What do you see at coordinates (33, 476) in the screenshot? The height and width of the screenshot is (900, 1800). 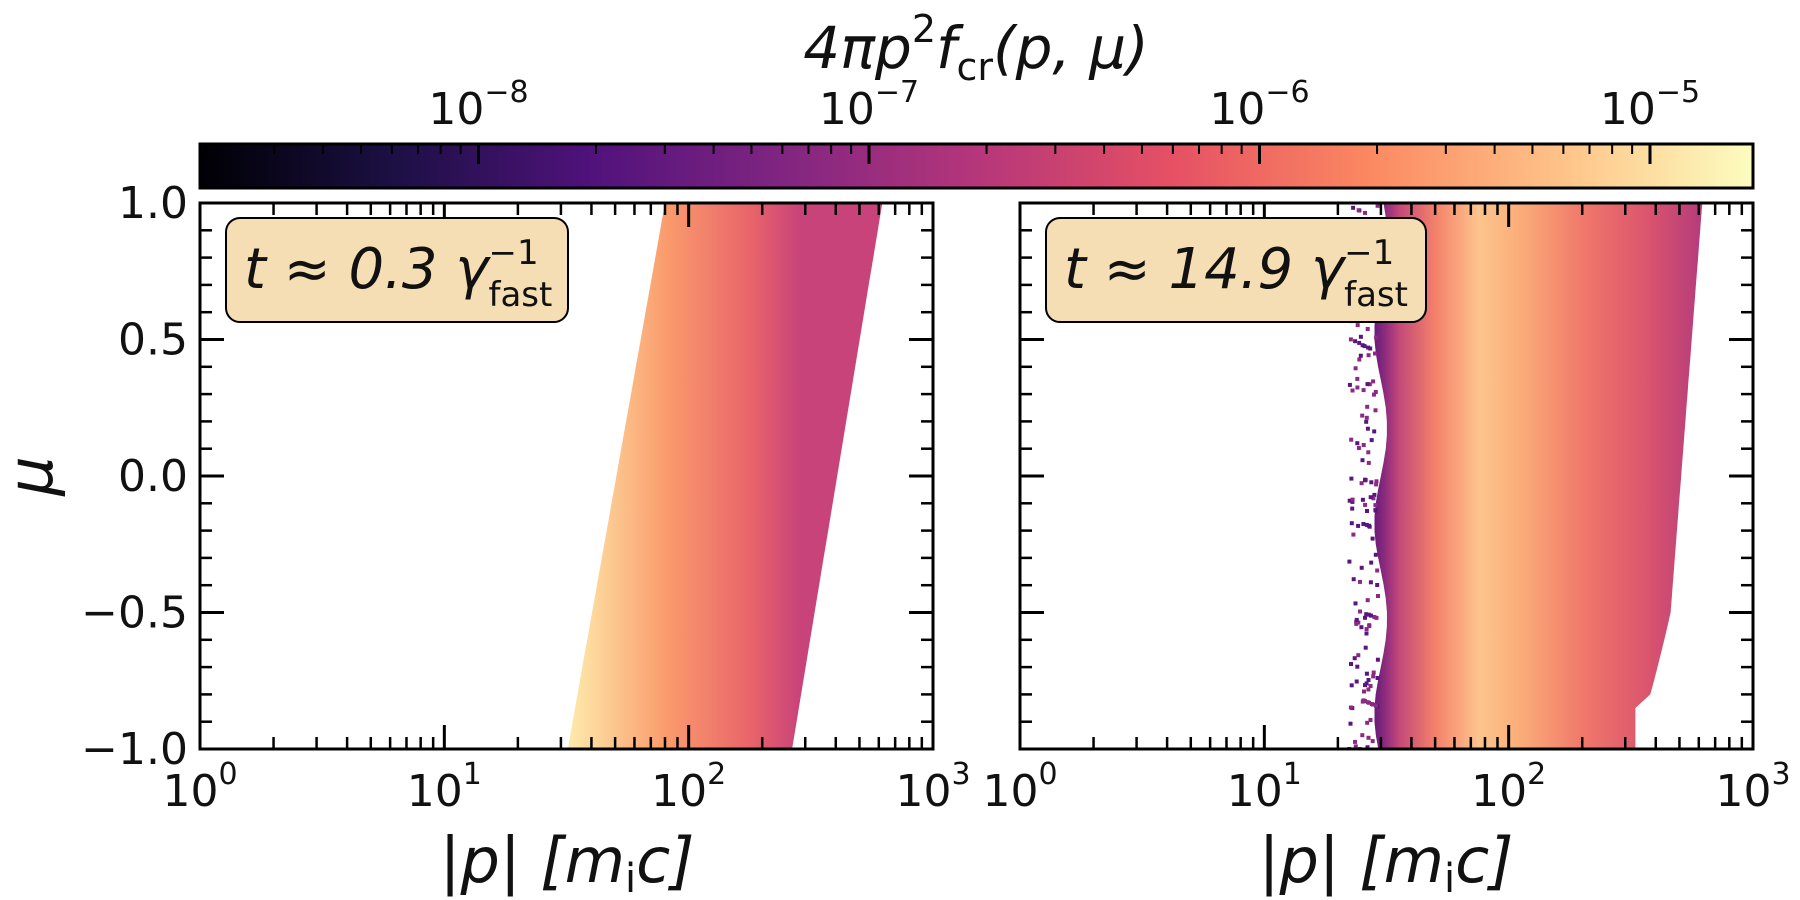 I see `y-axis-label: μ` at bounding box center [33, 476].